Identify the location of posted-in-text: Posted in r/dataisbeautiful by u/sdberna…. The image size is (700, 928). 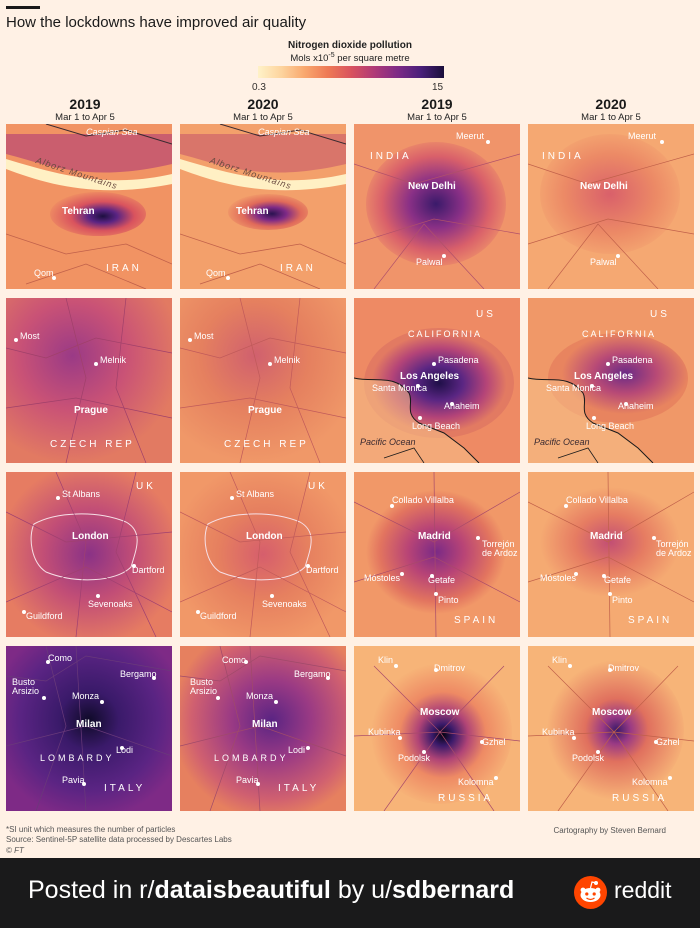
(271, 890).